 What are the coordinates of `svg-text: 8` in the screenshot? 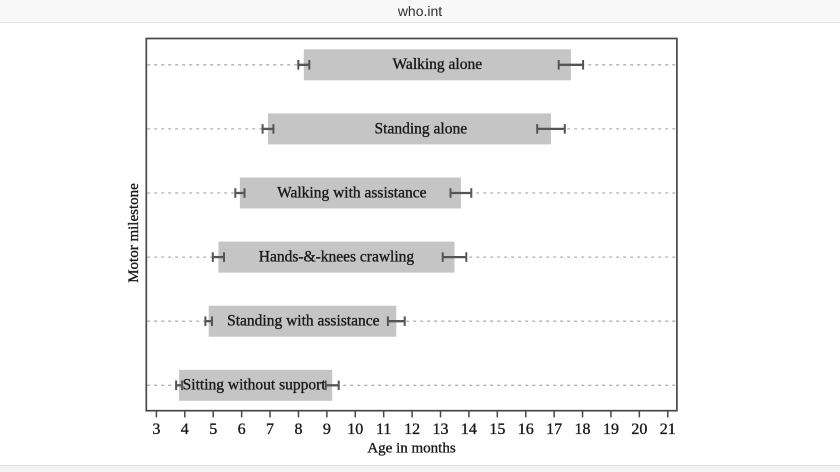 It's located at (298, 429).